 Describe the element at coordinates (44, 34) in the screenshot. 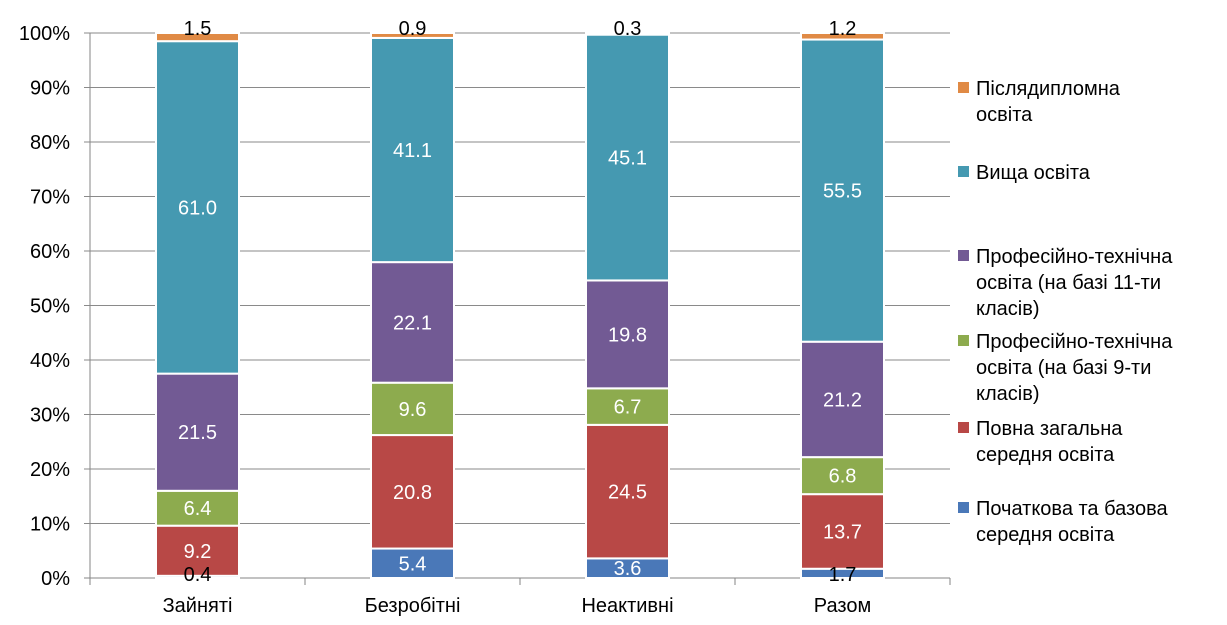

I see `y-tick-label: 100%` at that location.